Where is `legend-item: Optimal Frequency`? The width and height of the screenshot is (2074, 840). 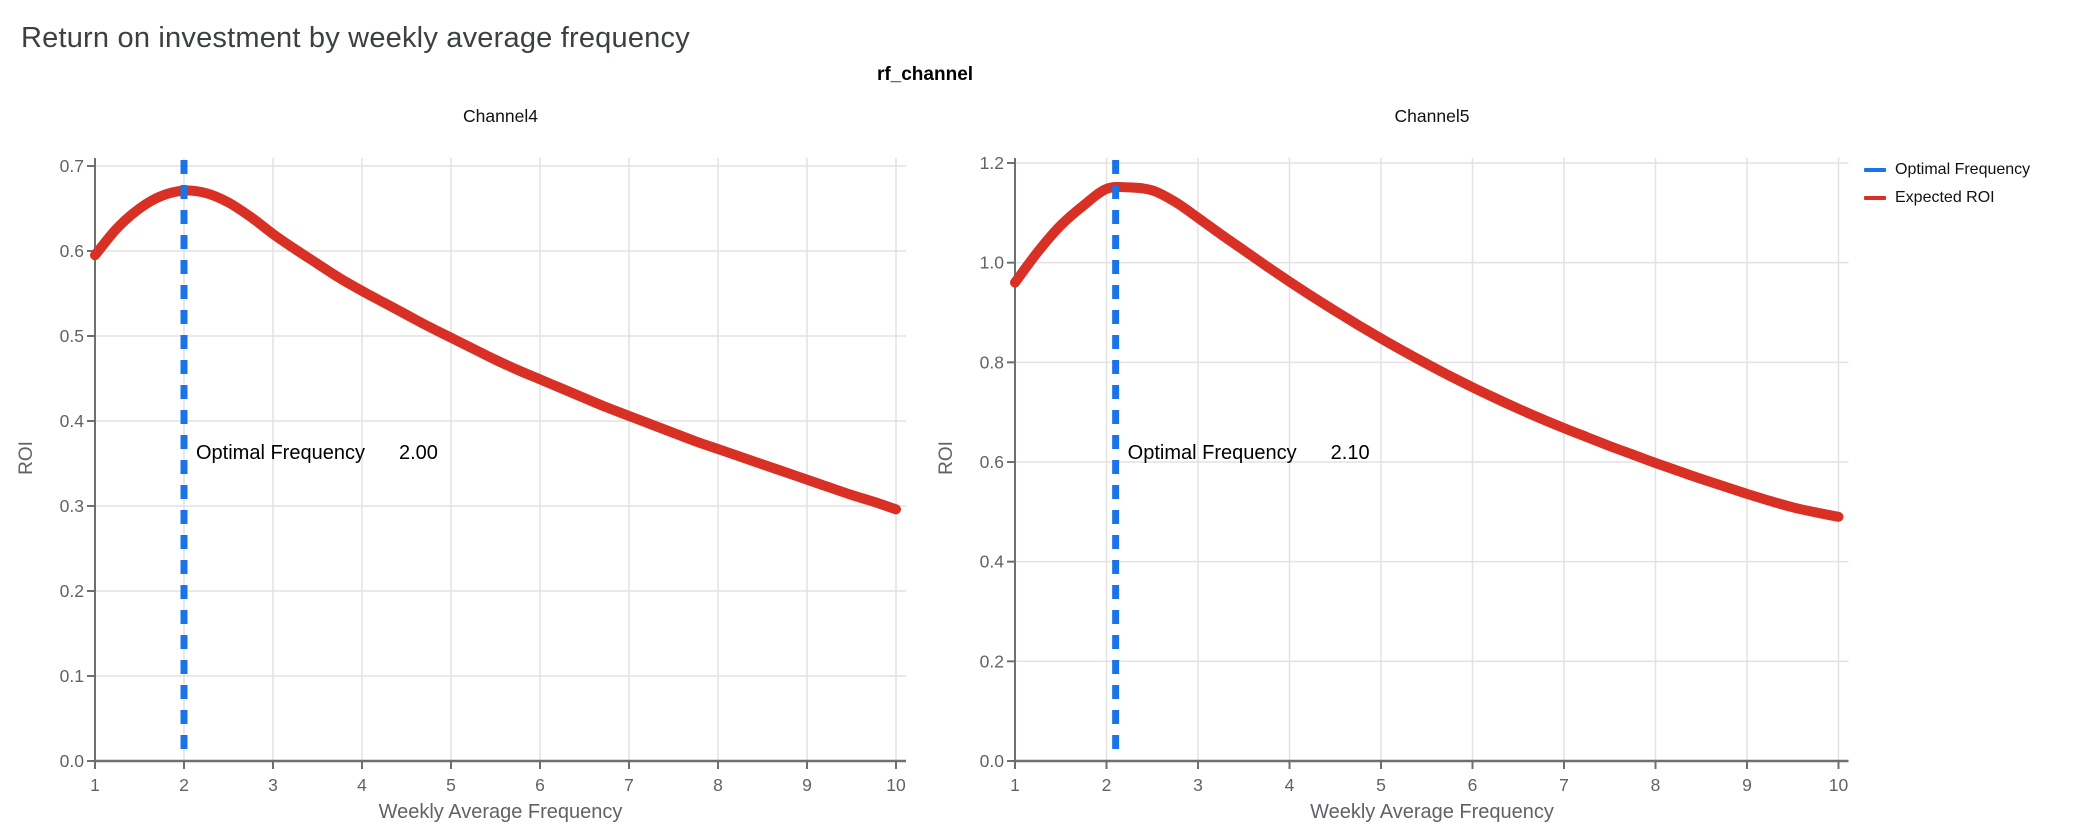
legend-item: Optimal Frequency is located at coordinates (1947, 169).